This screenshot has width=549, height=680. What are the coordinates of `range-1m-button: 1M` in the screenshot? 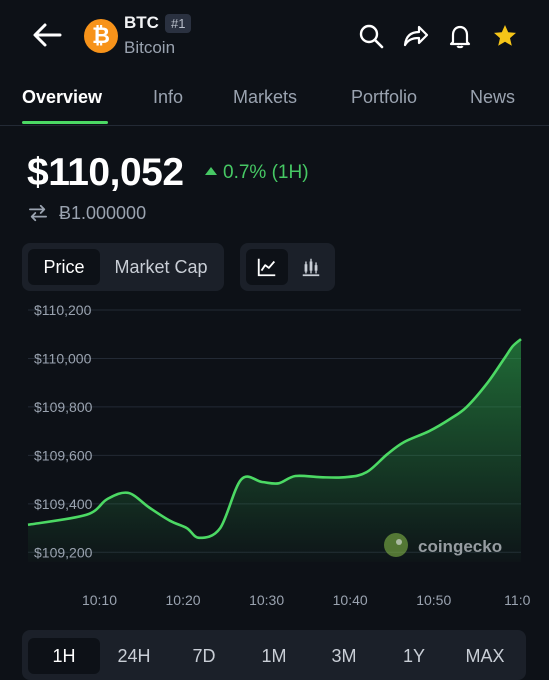 It's located at (274, 656).